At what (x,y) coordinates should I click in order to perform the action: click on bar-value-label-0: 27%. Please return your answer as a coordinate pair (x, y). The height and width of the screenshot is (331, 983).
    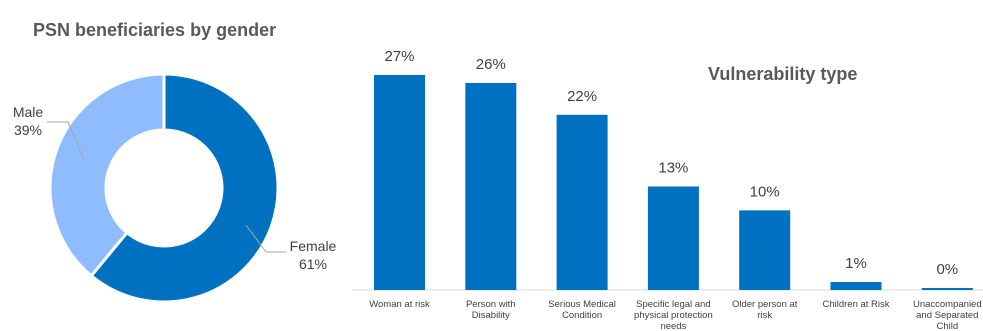
    Looking at the image, I should click on (399, 56).